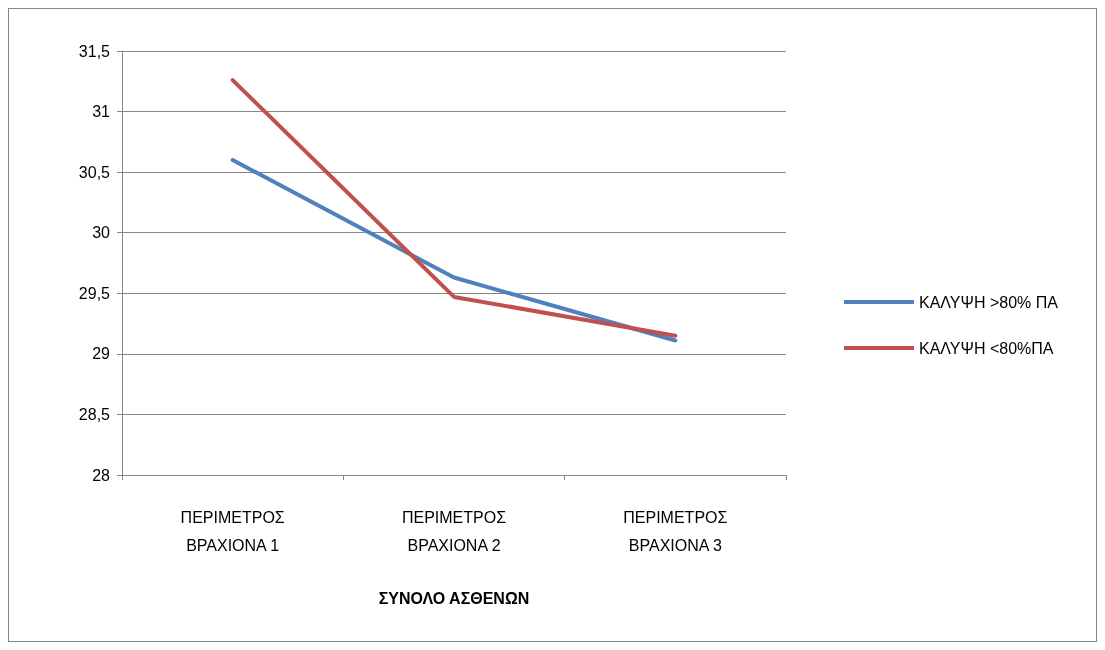 This screenshot has width=1105, height=650. What do you see at coordinates (986, 348) in the screenshot?
I see `legend-label: ΚΑΛΥΨΗ <80%ΠΑ` at bounding box center [986, 348].